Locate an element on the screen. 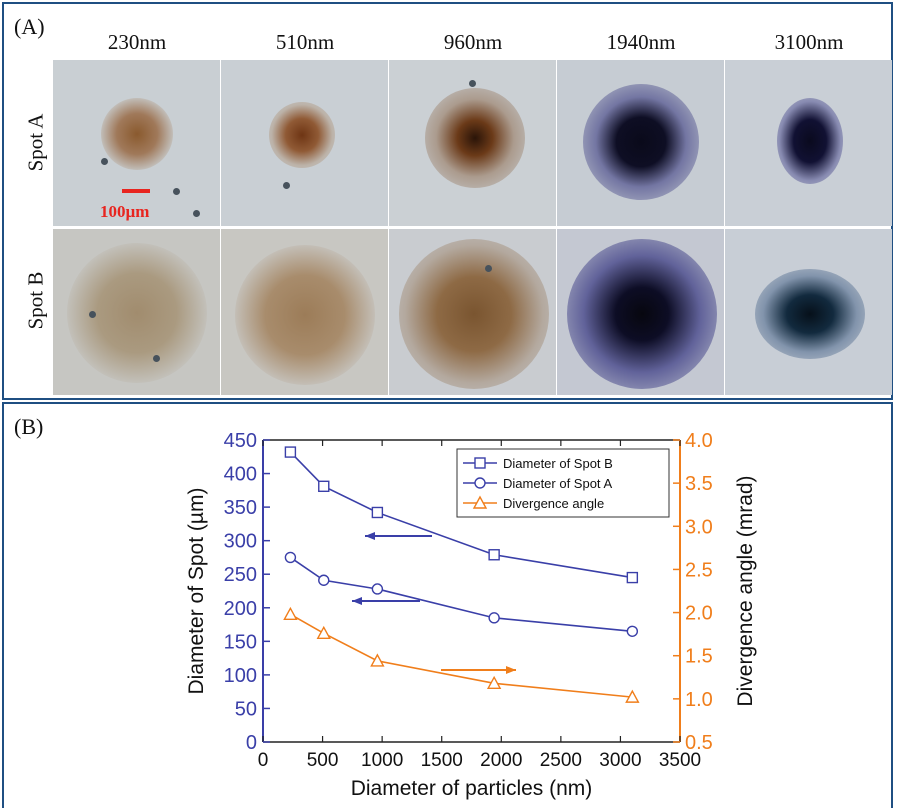 The height and width of the screenshot is (810, 897). spot-a-3100-image is located at coordinates (808, 143).